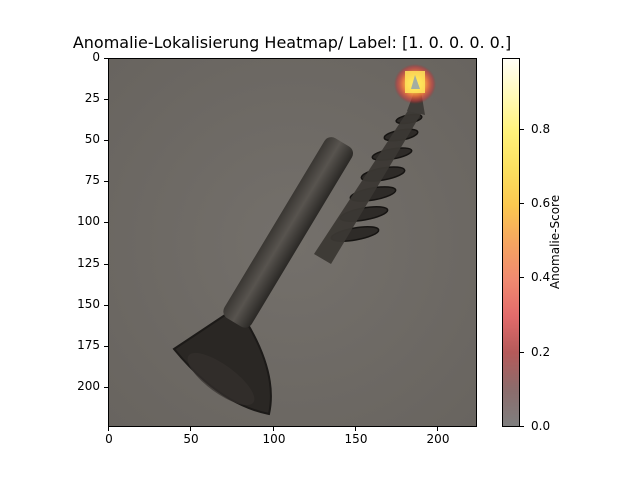  What do you see at coordinates (88, 304) in the screenshot?
I see `y-tick-label: 150` at bounding box center [88, 304].